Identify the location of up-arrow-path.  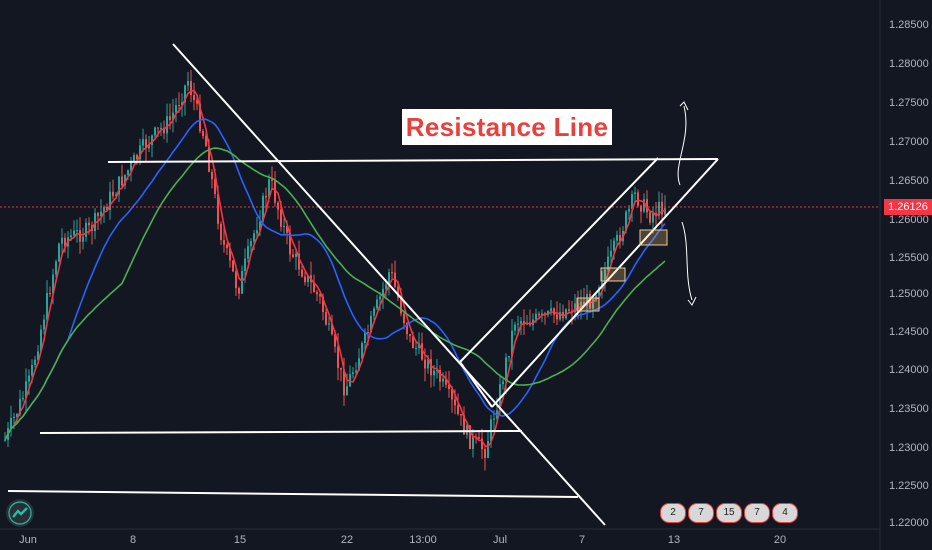
(682, 145).